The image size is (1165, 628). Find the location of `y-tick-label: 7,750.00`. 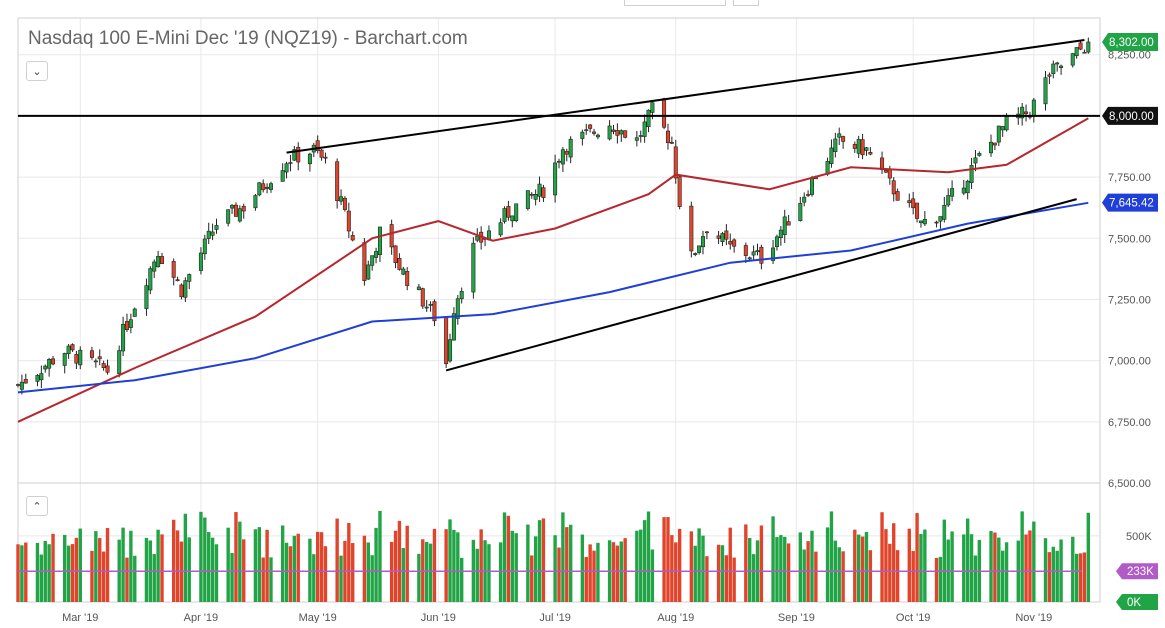

y-tick-label: 7,750.00 is located at coordinates (1129, 178).